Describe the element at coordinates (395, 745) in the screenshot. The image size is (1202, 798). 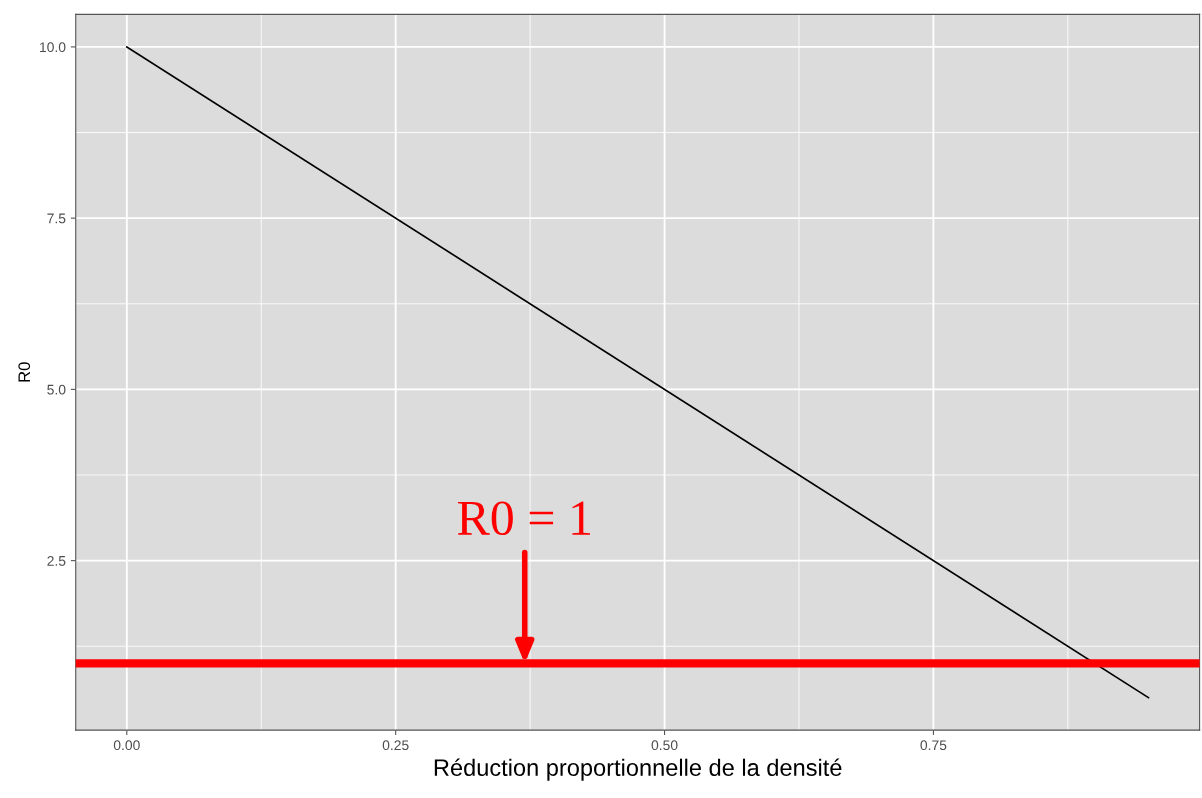
I see `x-tick-label: 0.25` at that location.